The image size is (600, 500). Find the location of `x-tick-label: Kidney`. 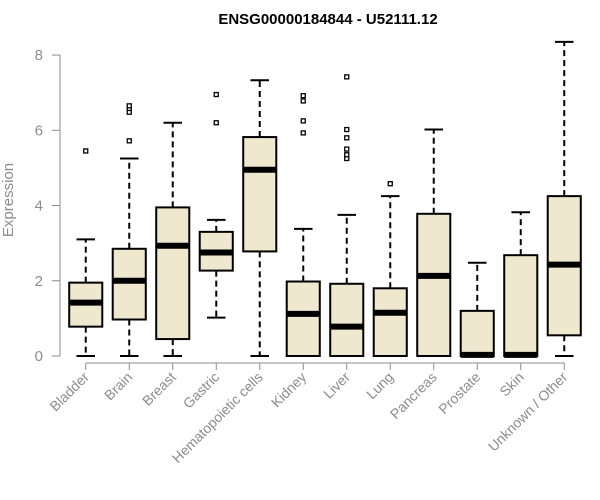

x-tick-label: Kidney is located at coordinates (289, 390).